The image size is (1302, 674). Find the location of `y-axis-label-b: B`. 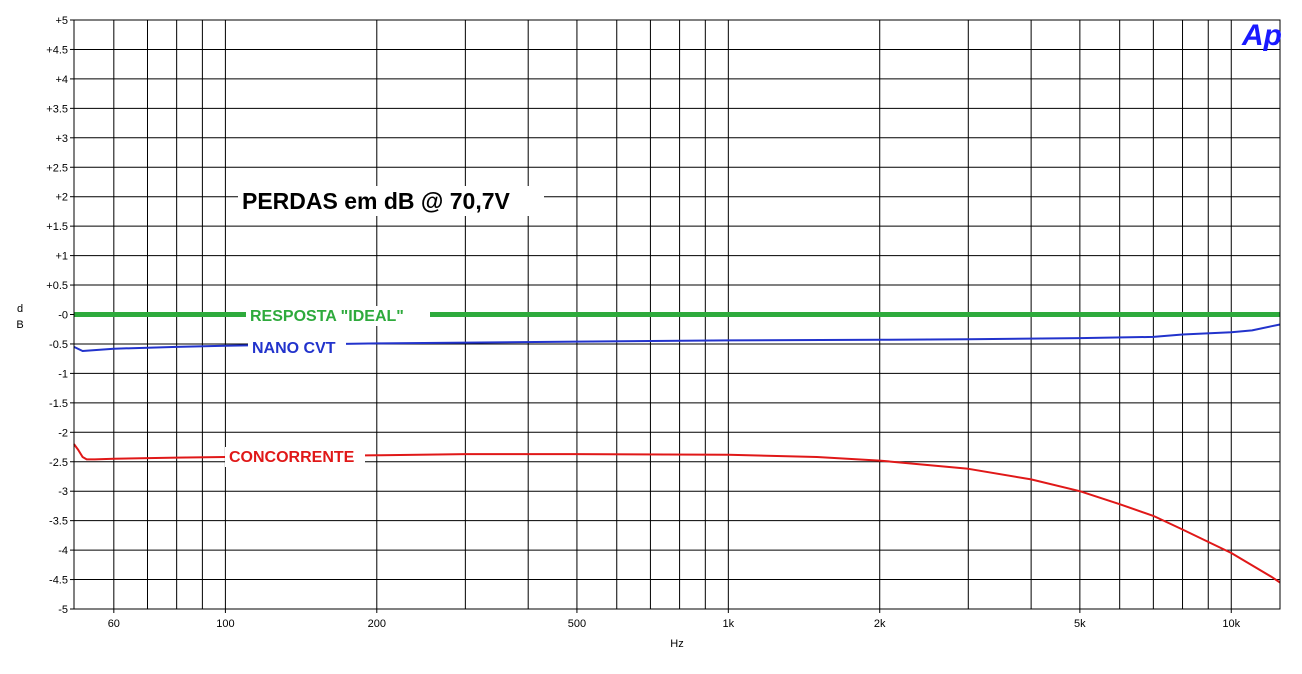

y-axis-label-b: B is located at coordinates (19, 325).